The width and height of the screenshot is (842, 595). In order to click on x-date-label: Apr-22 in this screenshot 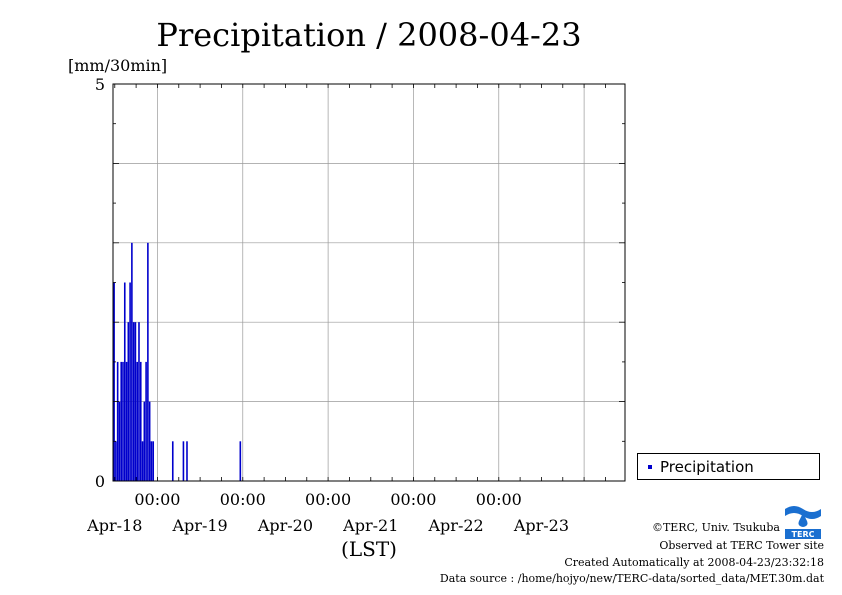, I will do `click(456, 525)`.